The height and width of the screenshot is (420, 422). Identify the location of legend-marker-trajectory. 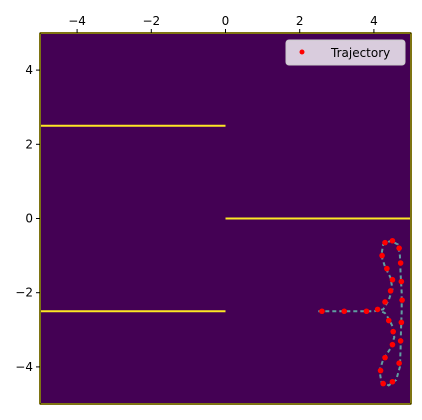
(302, 52).